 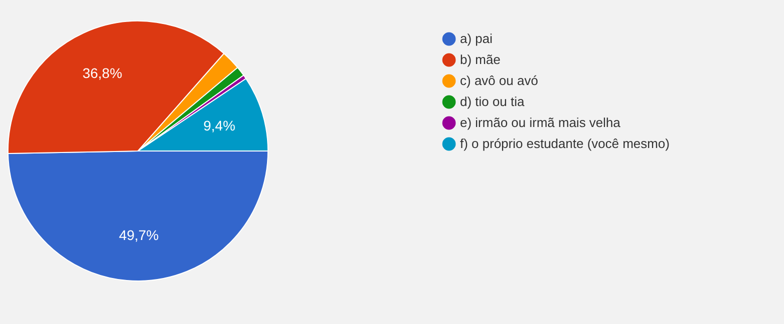 What do you see at coordinates (493, 101) in the screenshot?
I see `legend-label: d) tio ou tia` at bounding box center [493, 101].